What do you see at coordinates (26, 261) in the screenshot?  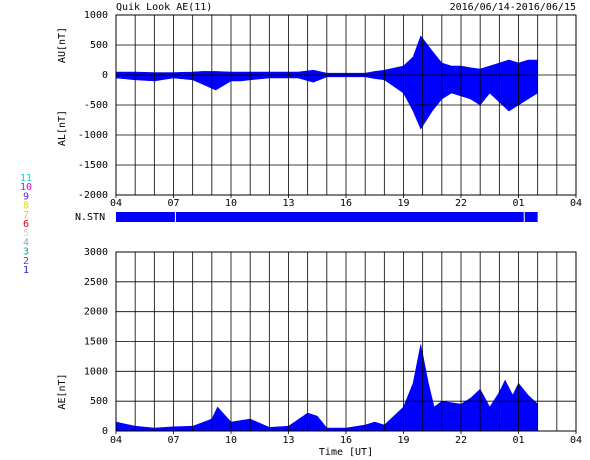 I see `station-count: 2` at bounding box center [26, 261].